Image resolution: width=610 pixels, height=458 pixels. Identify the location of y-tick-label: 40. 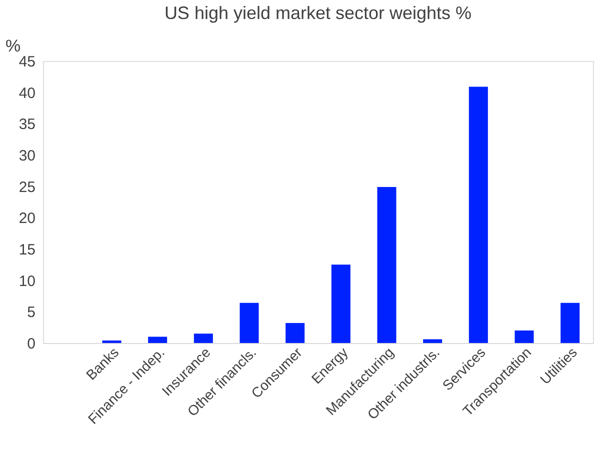
(27, 93).